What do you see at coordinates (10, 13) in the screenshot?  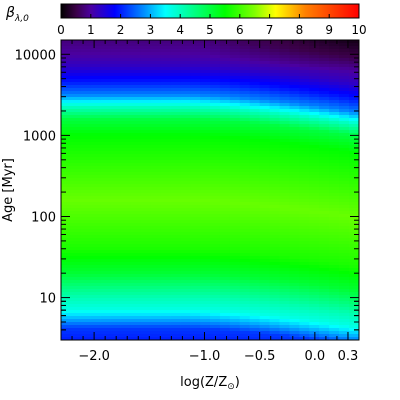 I see `colorbar-title-symbol: β` at bounding box center [10, 13].